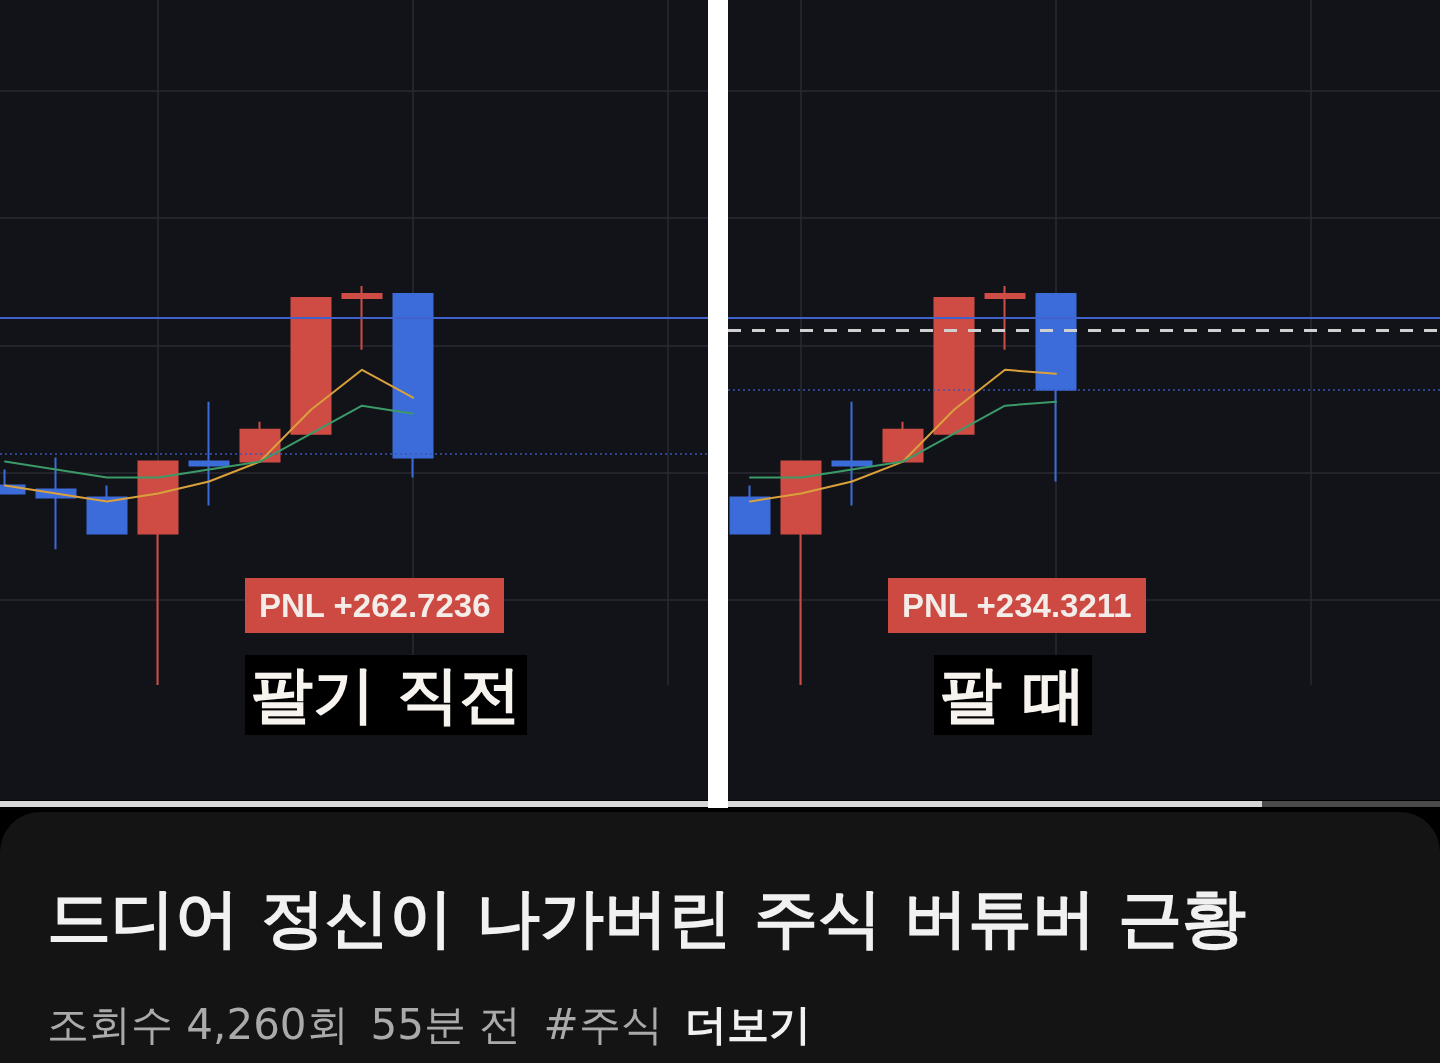 This screenshot has width=1440, height=1063. What do you see at coordinates (446, 1024) in the screenshot?
I see `text: 55분 전` at bounding box center [446, 1024].